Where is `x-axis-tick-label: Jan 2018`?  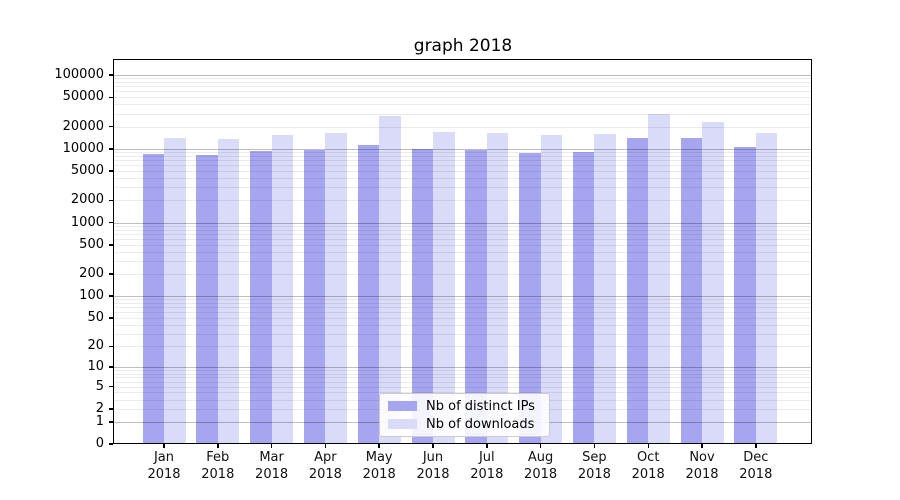 x-axis-tick-label: Jan 2018 is located at coordinates (164, 466).